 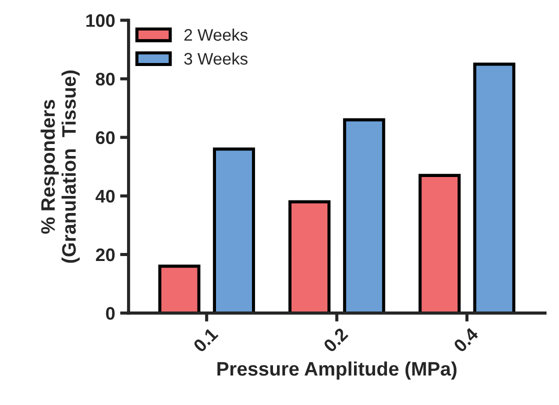 I want to click on legend-label: 3 Weeks, so click(x=216, y=58).